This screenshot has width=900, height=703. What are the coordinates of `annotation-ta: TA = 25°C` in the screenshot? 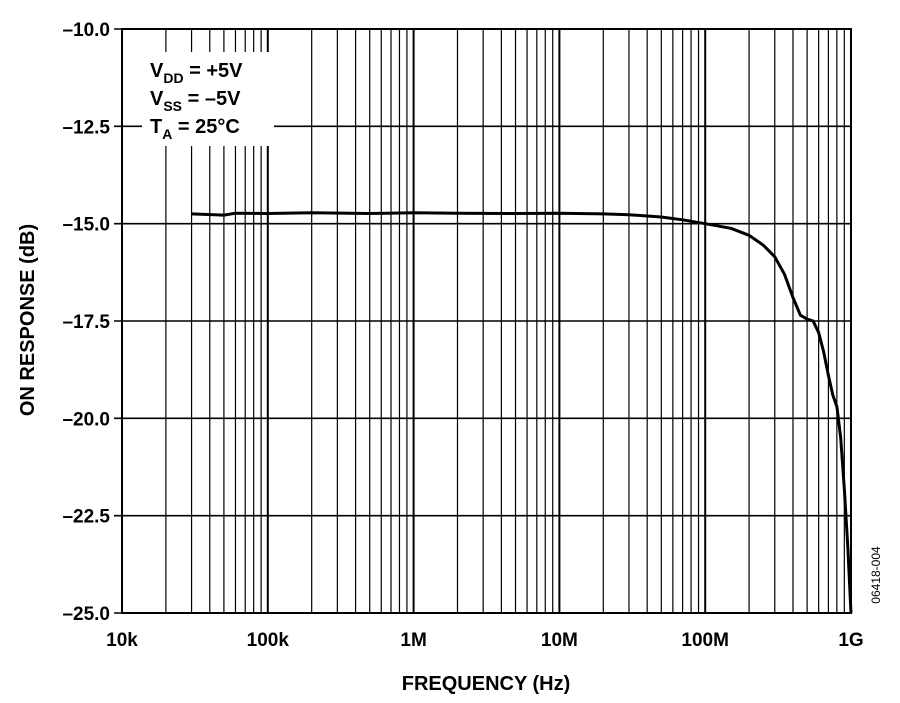 It's located at (195, 129).